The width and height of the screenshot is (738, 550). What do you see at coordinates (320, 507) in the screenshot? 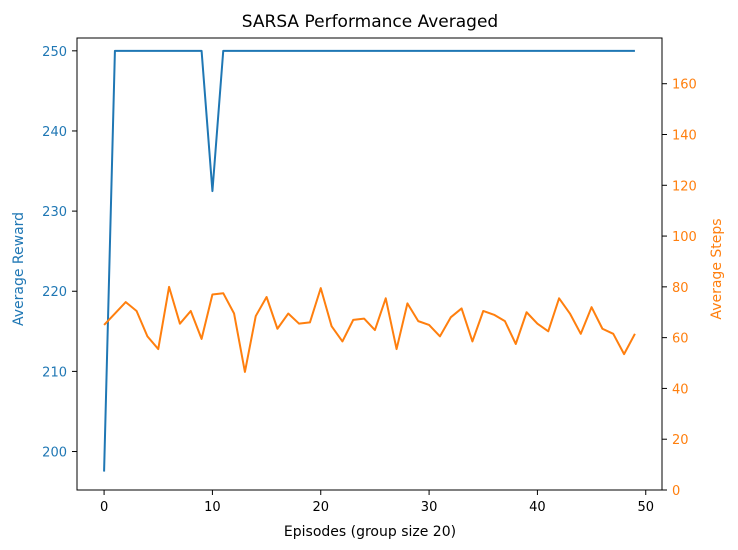
I see `x-tick-label: 20` at bounding box center [320, 507].